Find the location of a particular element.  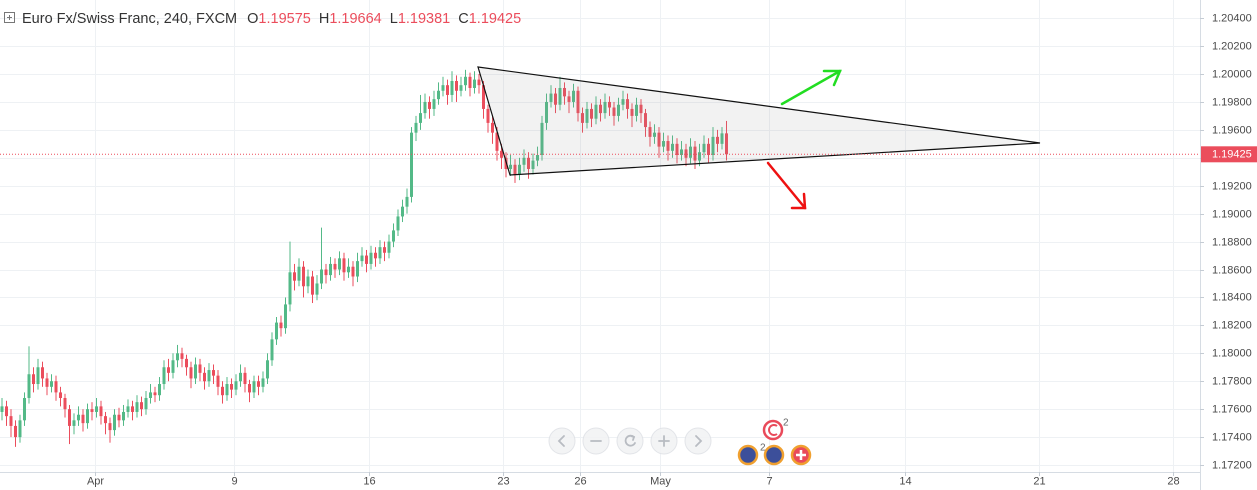

y-tick-label: 1.18200 is located at coordinates (1232, 325).